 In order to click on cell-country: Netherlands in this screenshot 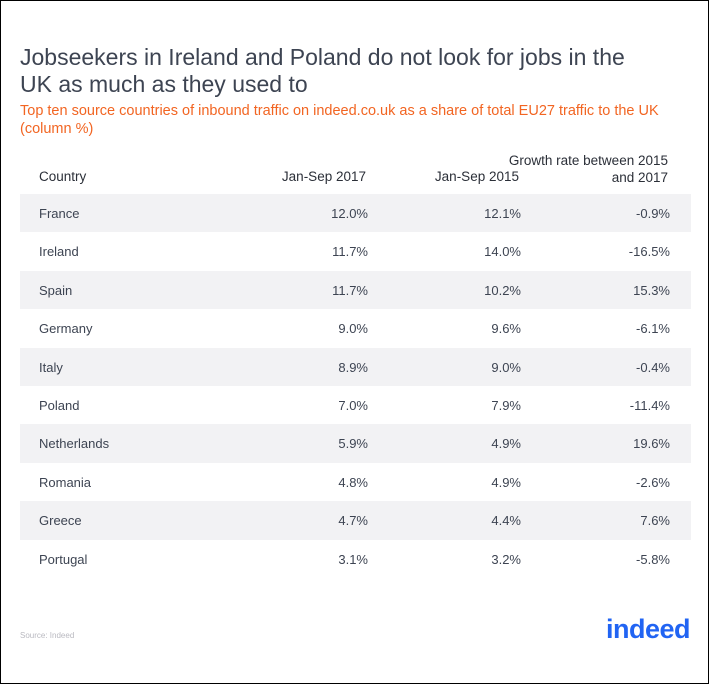, I will do `click(74, 444)`.